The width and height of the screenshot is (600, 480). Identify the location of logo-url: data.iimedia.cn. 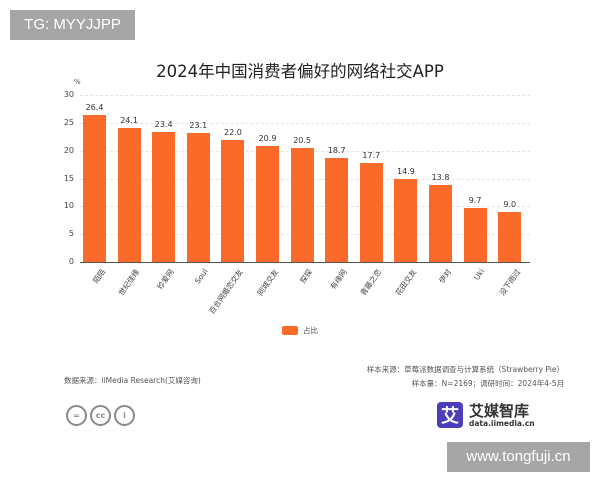
(502, 423).